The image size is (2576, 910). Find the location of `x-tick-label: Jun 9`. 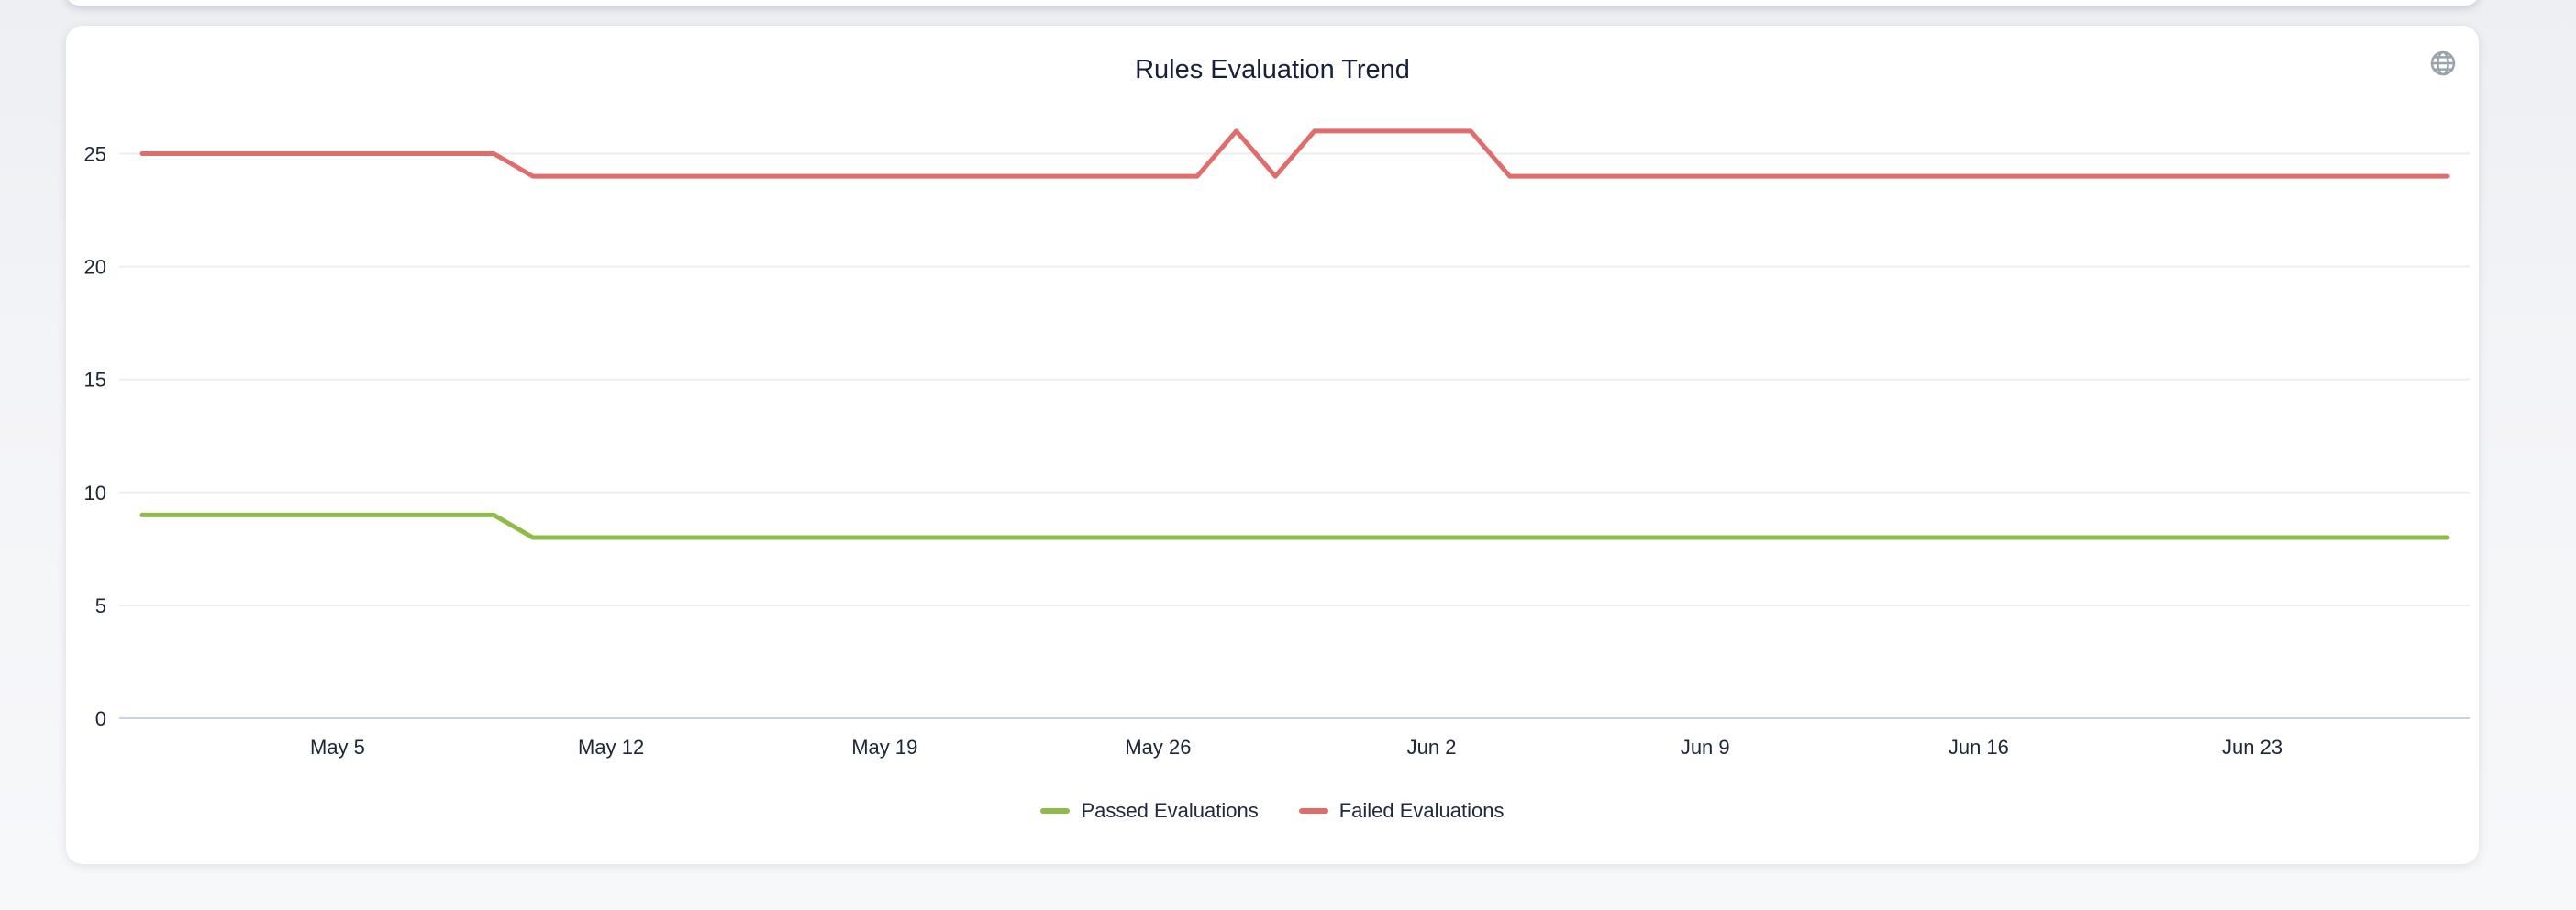

x-tick-label: Jun 9 is located at coordinates (1705, 747).